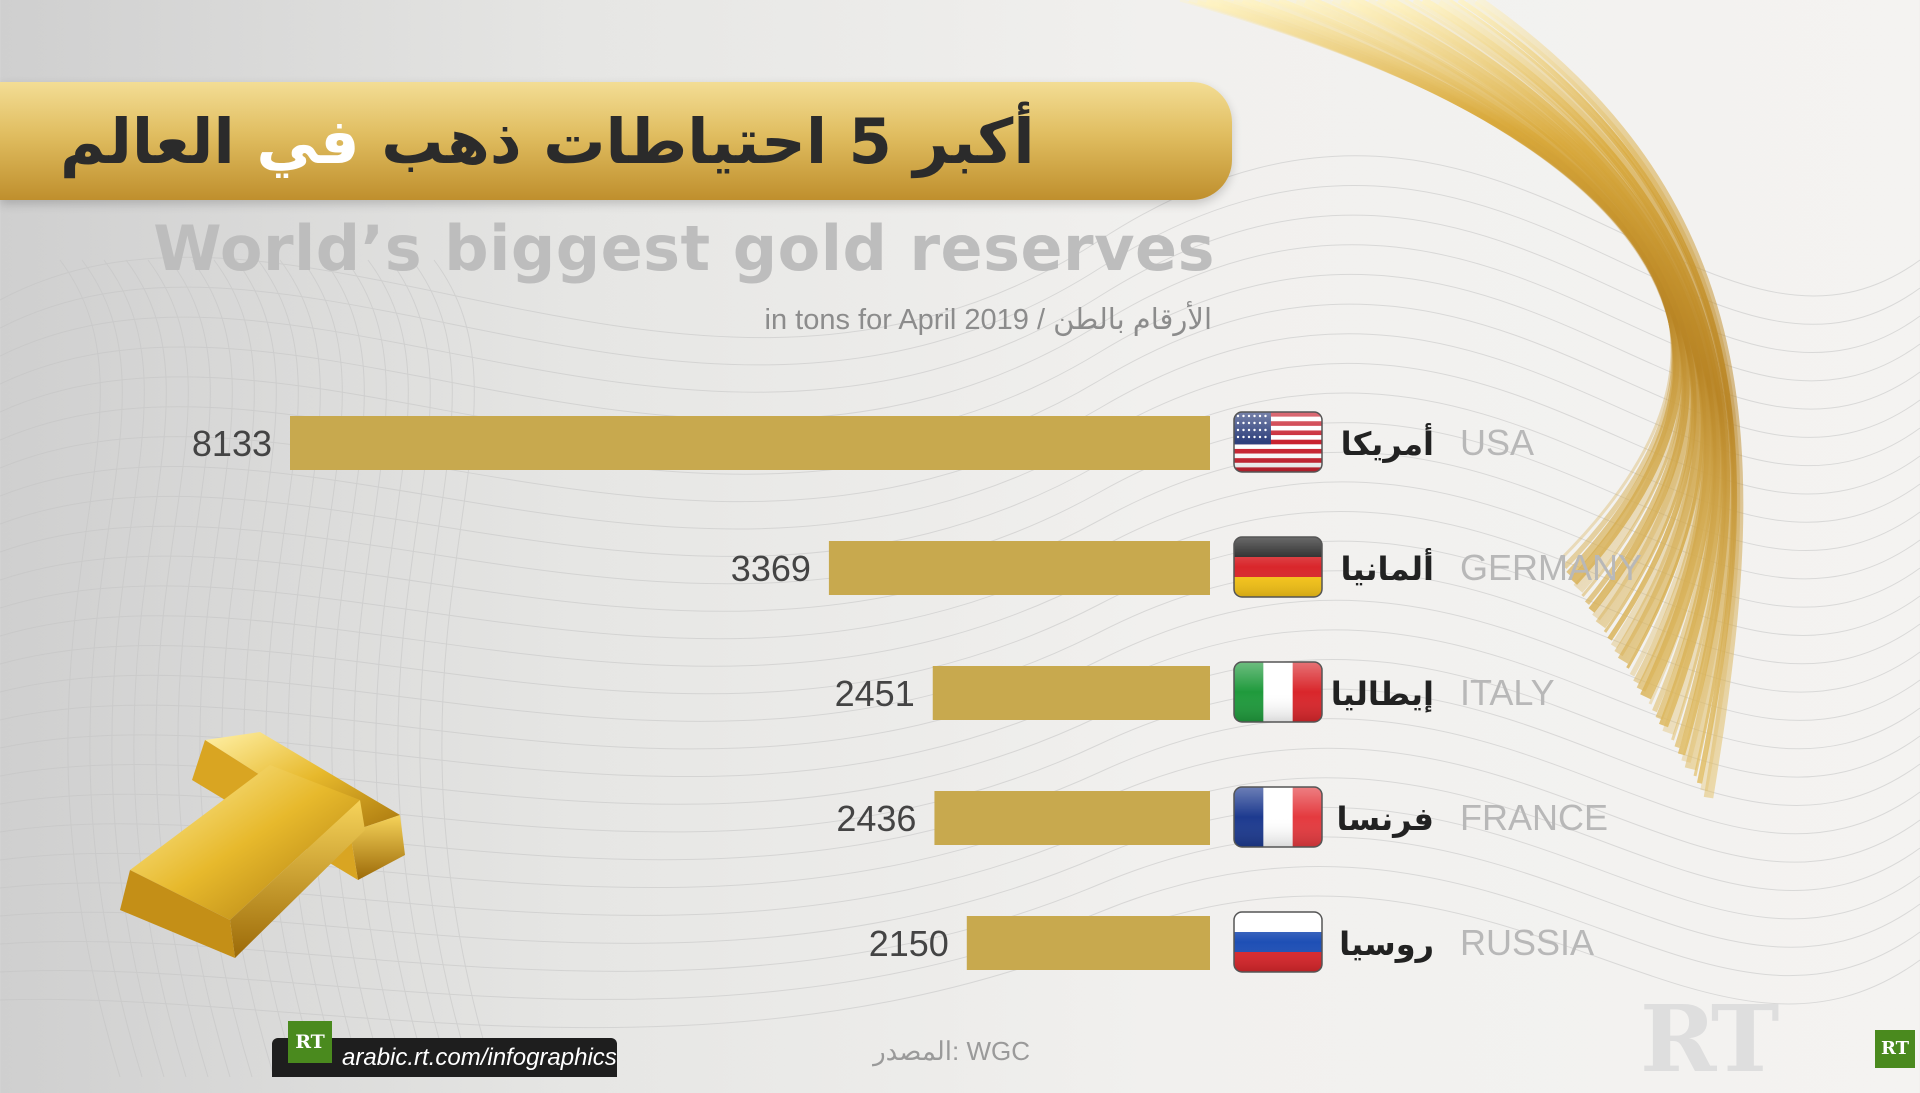 This screenshot has width=1920, height=1093. I want to click on value-label-italy: 2451, so click(875, 693).